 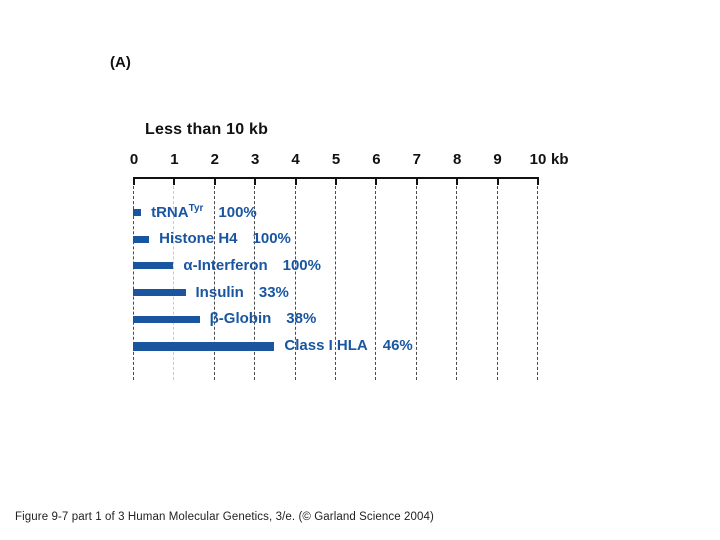 I want to click on gene-coding-percent: 46%, so click(x=397, y=345).